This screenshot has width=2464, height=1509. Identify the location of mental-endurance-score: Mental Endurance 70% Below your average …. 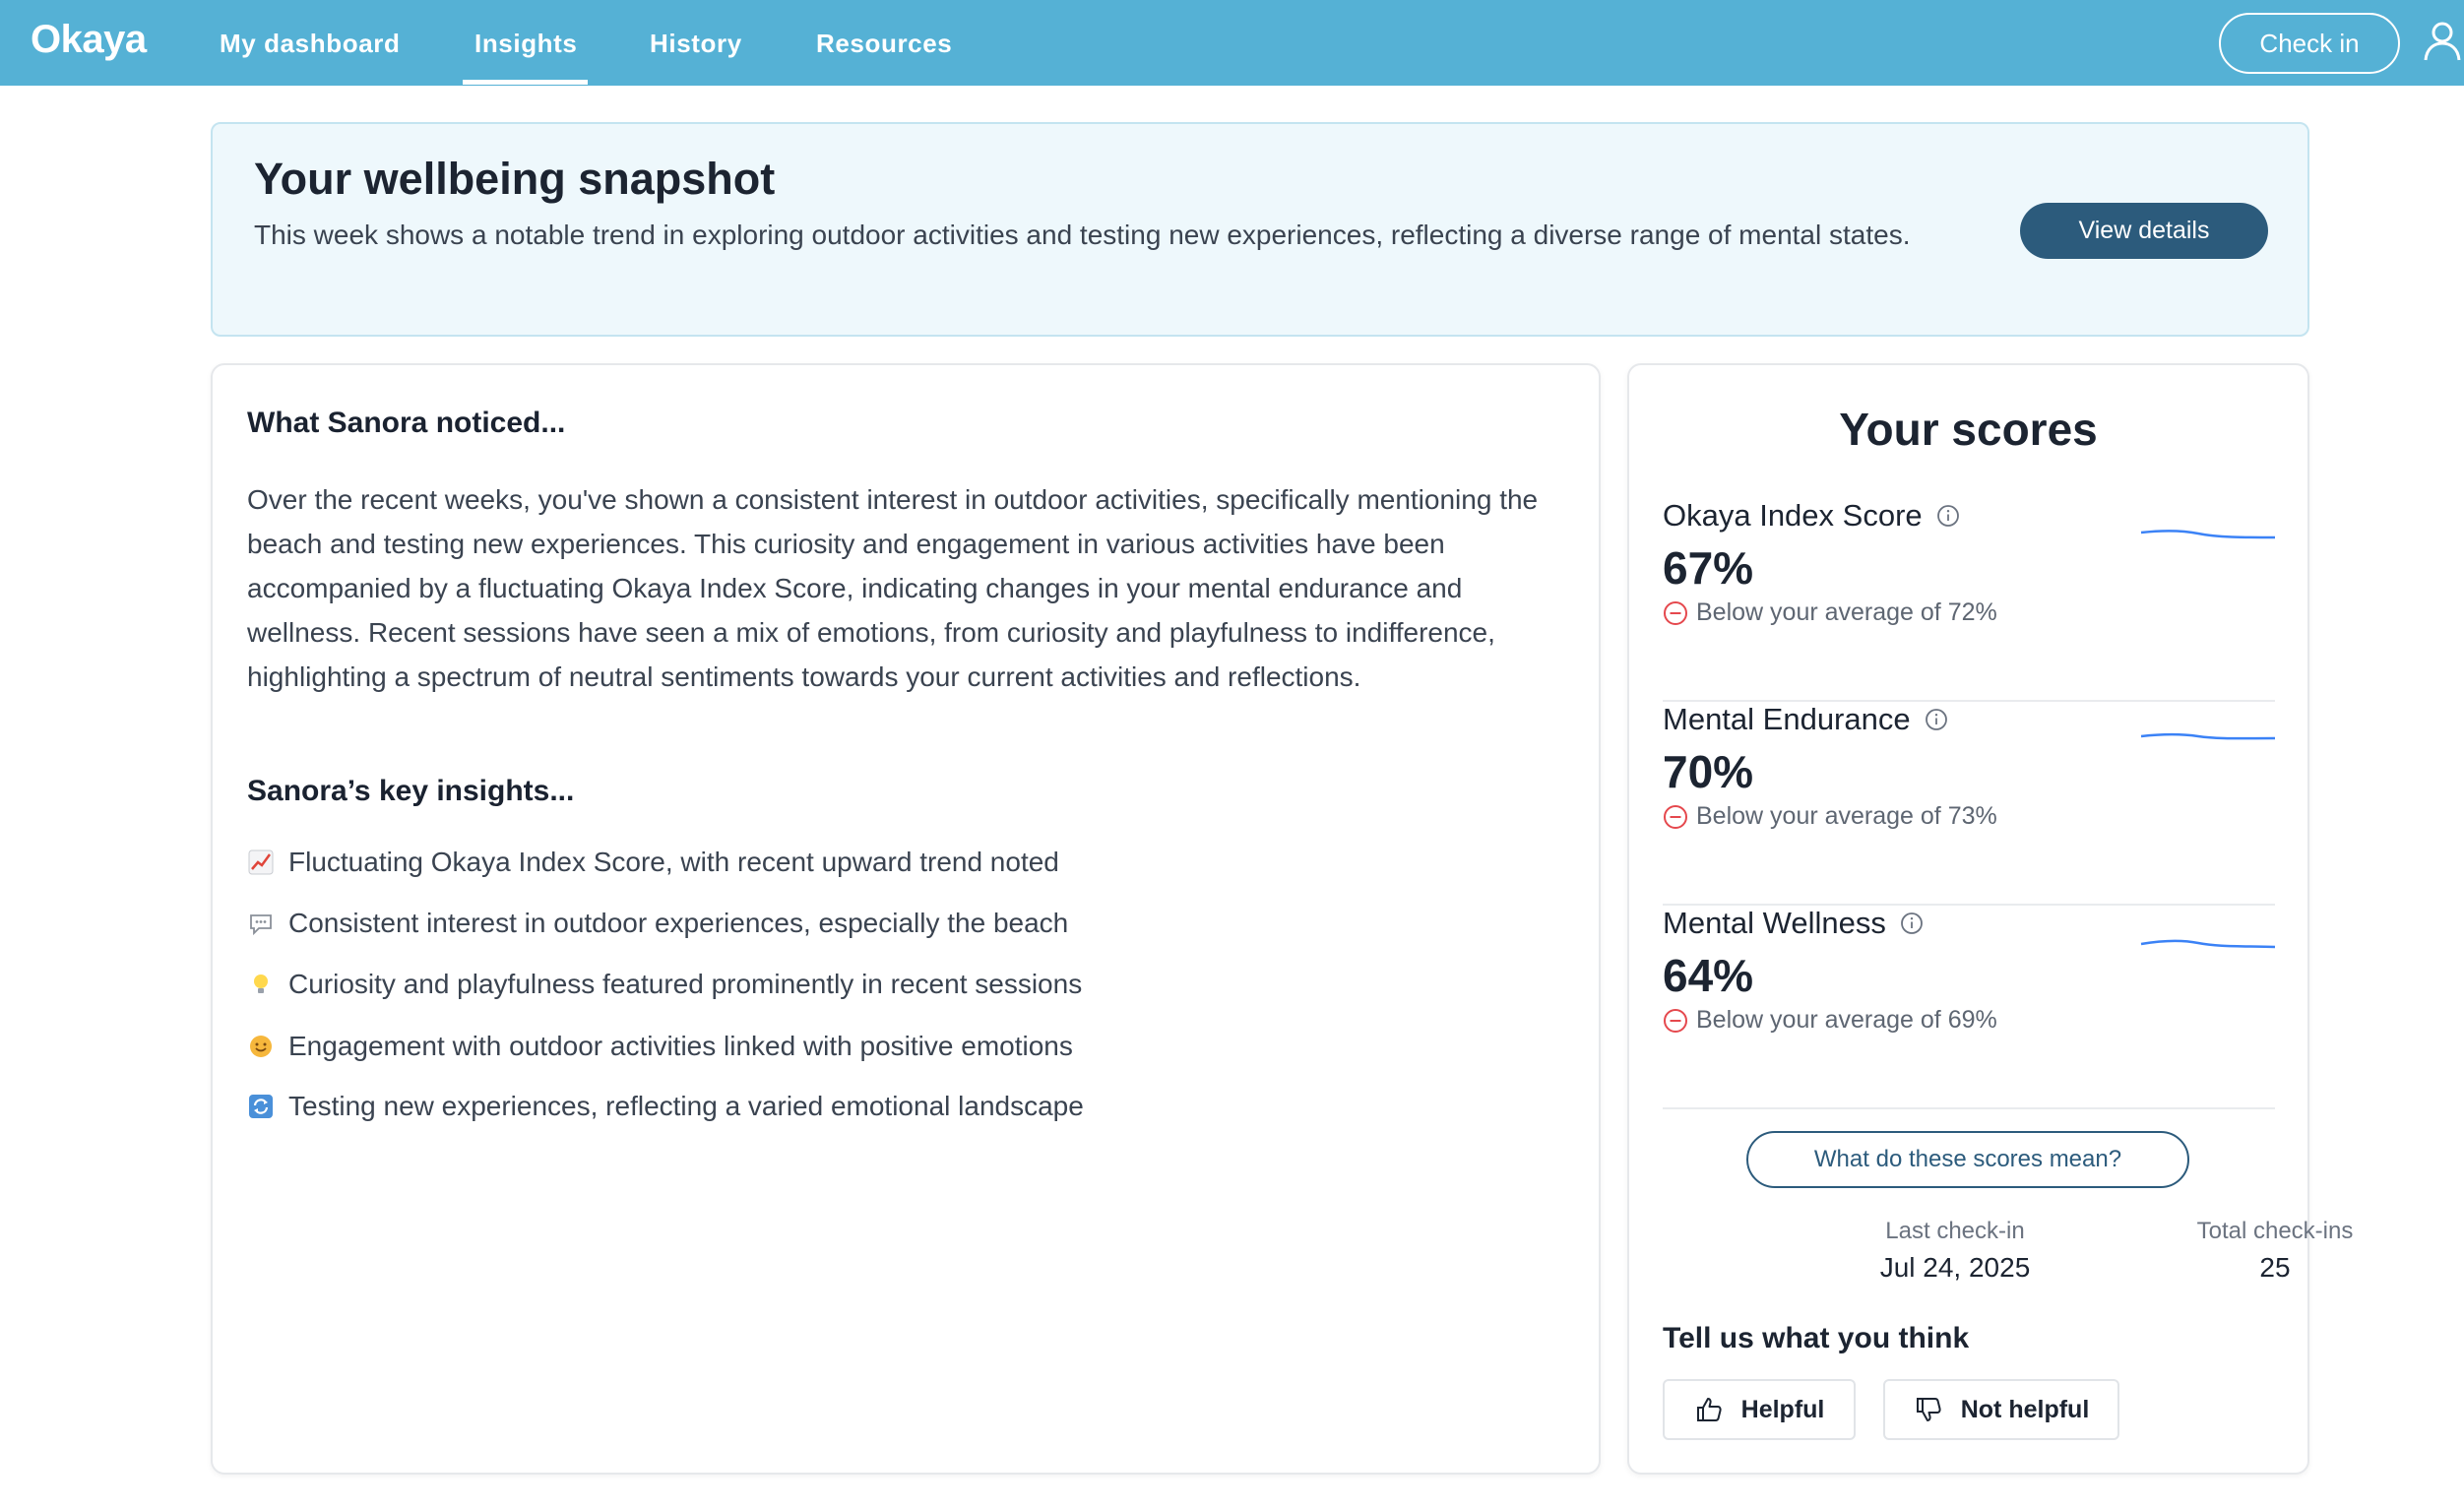
(1969, 804).